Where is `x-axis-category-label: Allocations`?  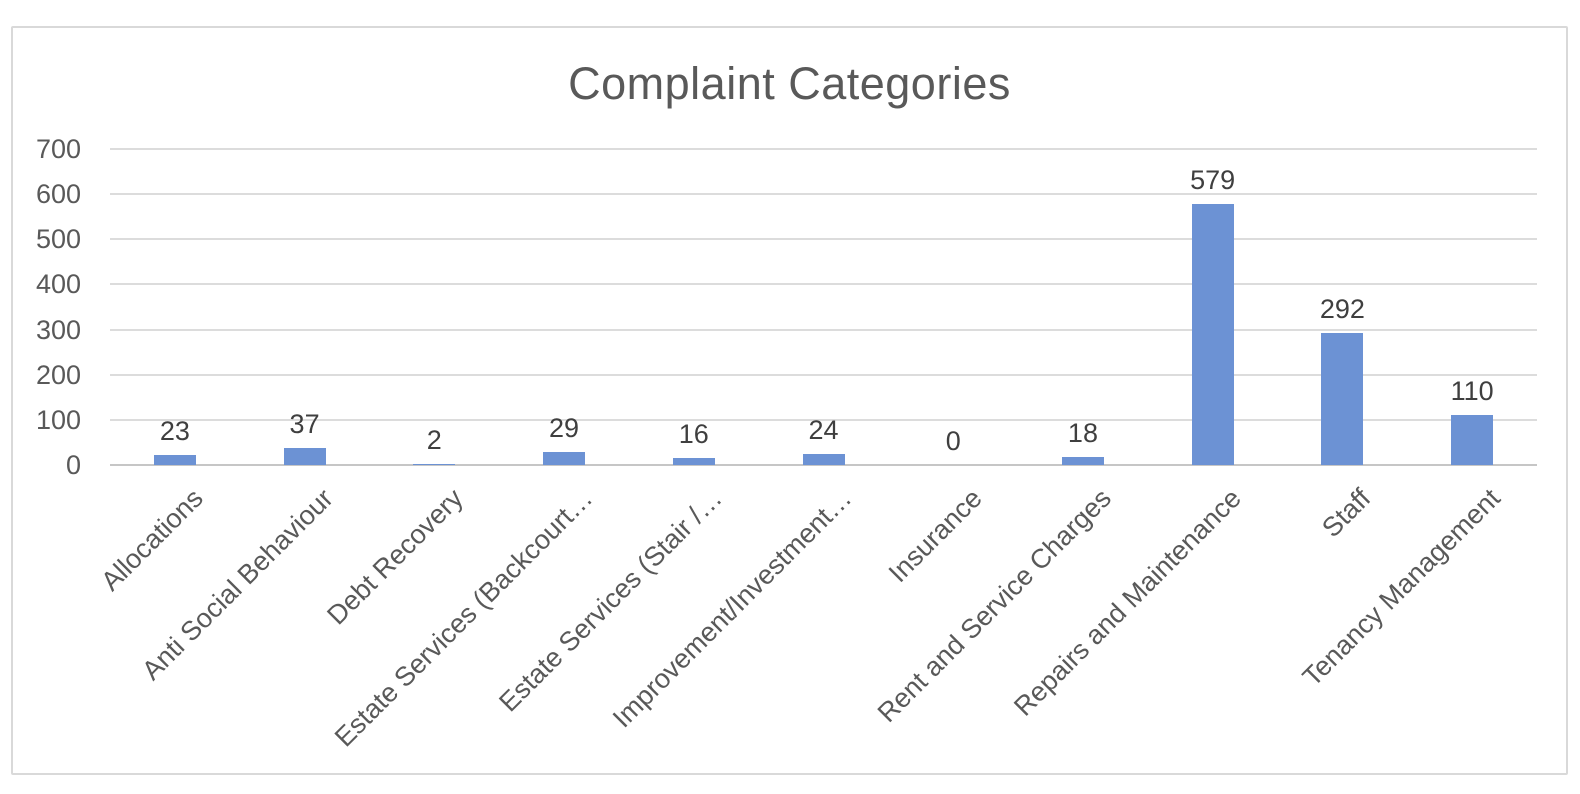
x-axis-category-label: Allocations is located at coordinates (152, 540).